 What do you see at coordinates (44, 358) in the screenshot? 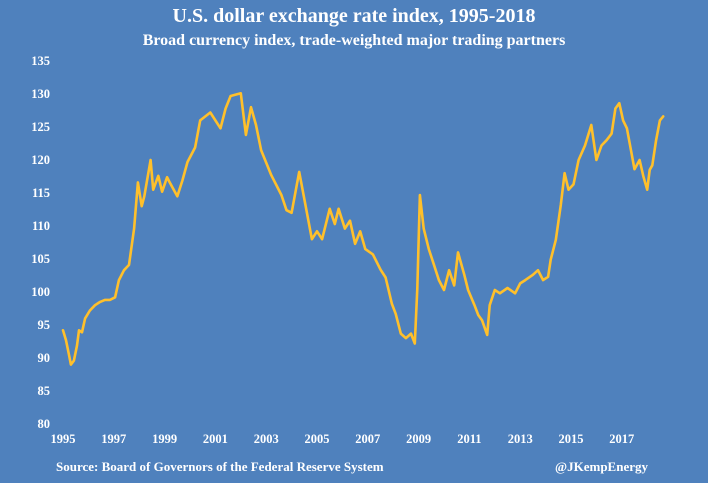
I see `y-tick-label: 90` at bounding box center [44, 358].